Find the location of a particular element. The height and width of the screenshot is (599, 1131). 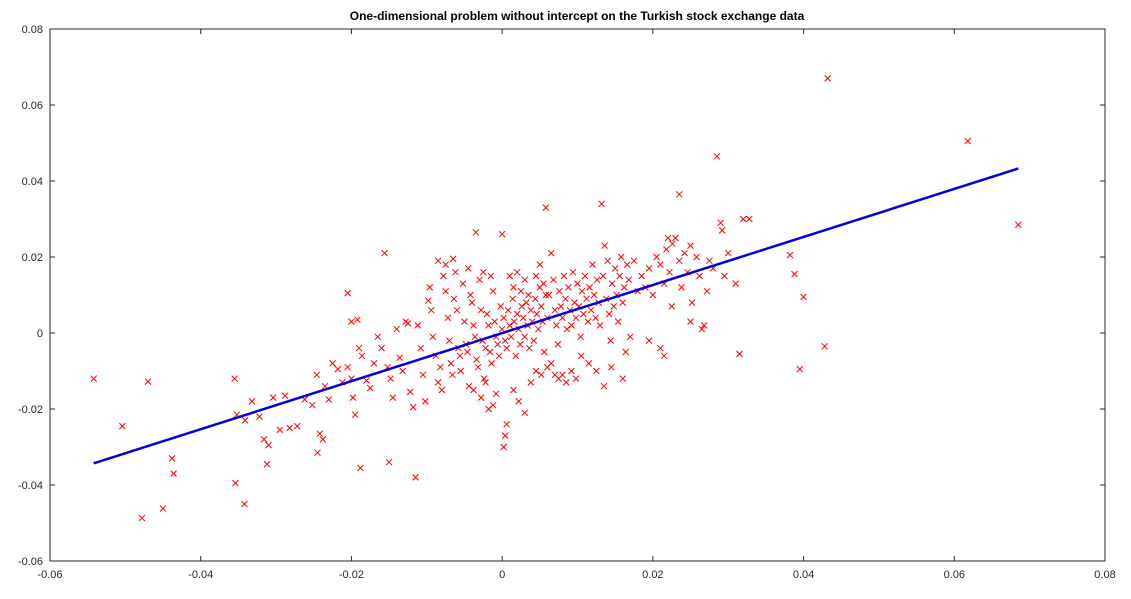

x-tick-label: 0 is located at coordinates (502, 575).